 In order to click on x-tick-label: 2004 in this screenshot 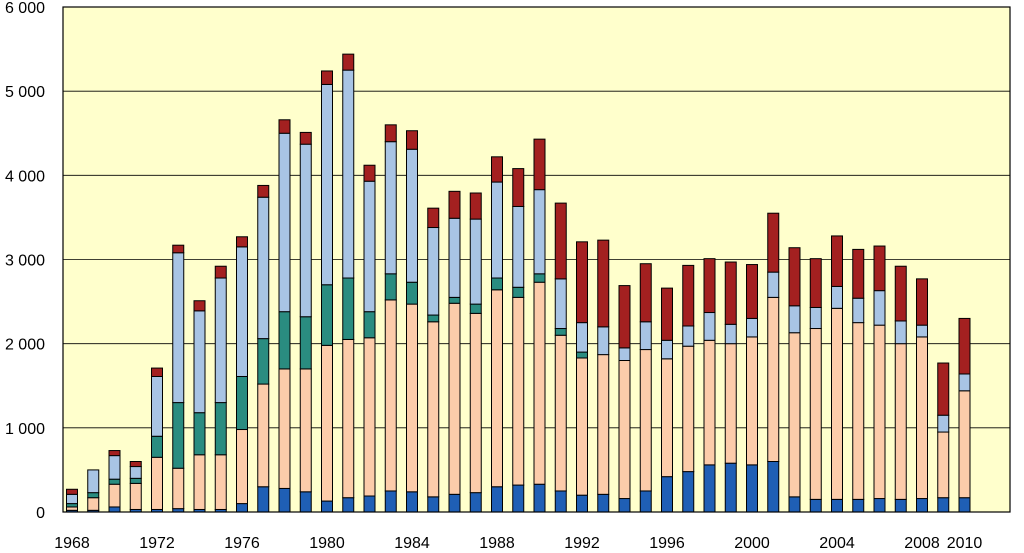, I will do `click(837, 543)`.